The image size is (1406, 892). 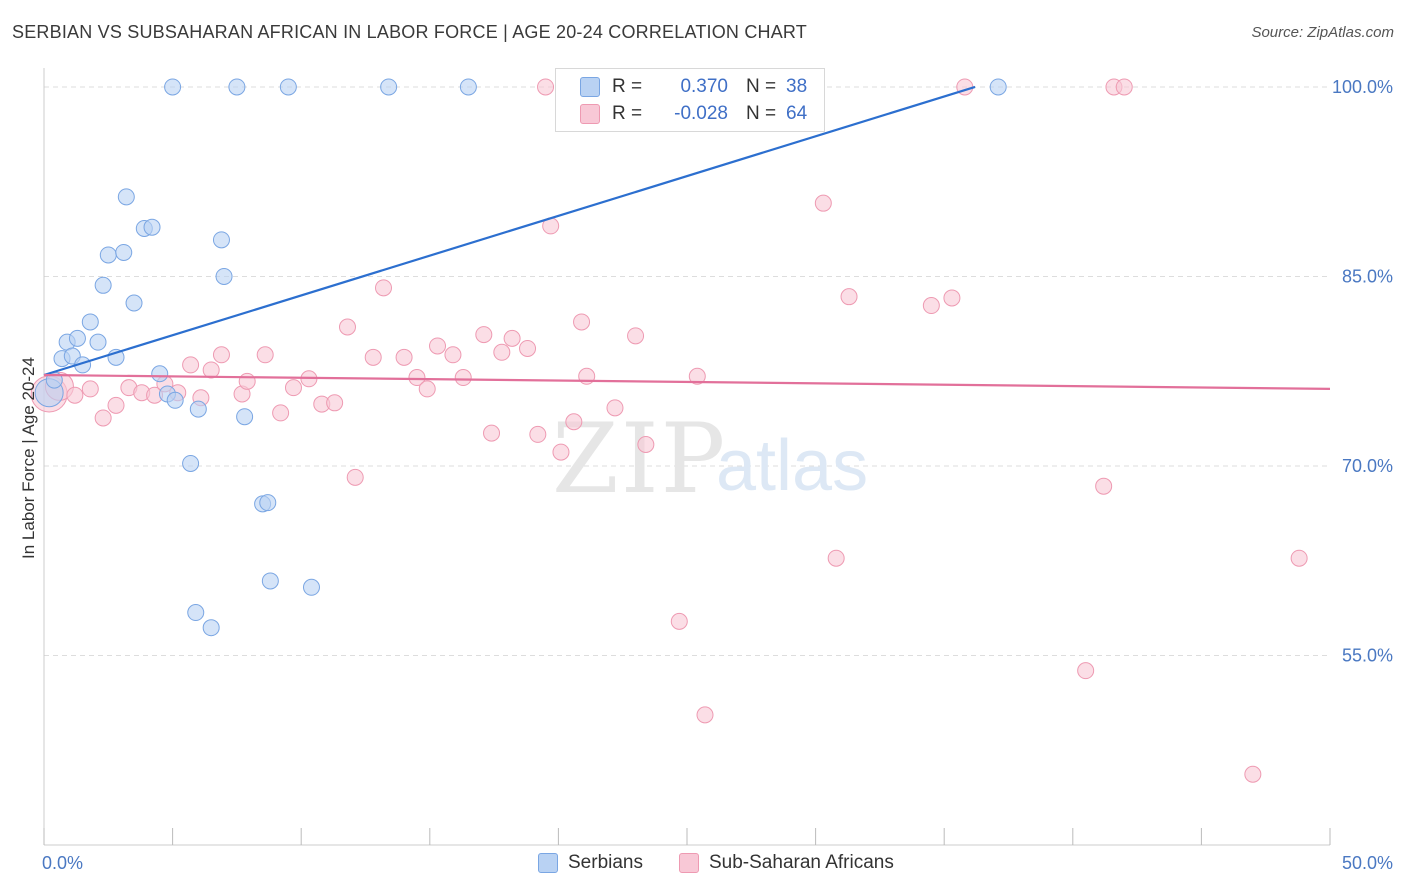 I want to click on correlation-legend: R = 0.370 N = 38 R = -0.028 N = 64, so click(x=690, y=100).